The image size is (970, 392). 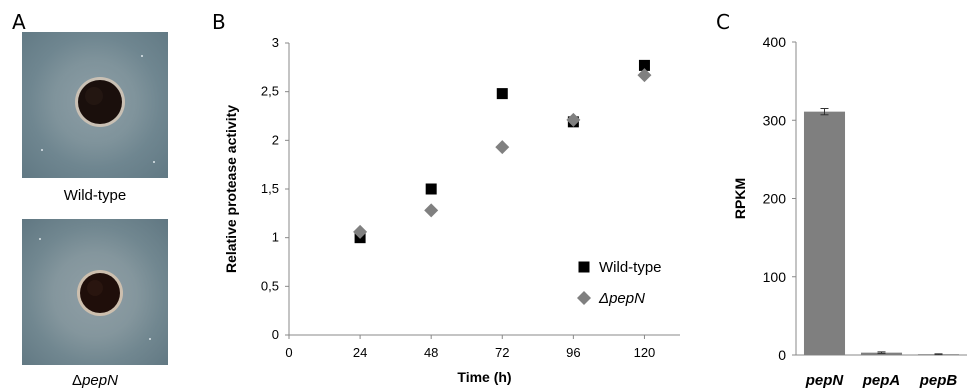 I want to click on delta-symbol: Δ, so click(x=77, y=380).